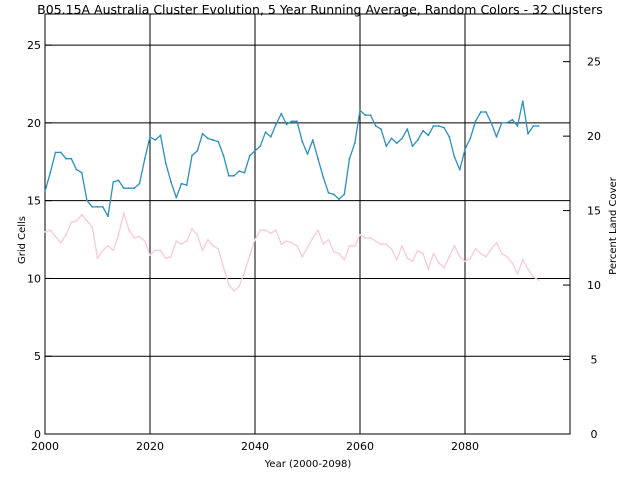 This screenshot has width=640, height=480. I want to click on y2-tick-label: 0, so click(594, 434).